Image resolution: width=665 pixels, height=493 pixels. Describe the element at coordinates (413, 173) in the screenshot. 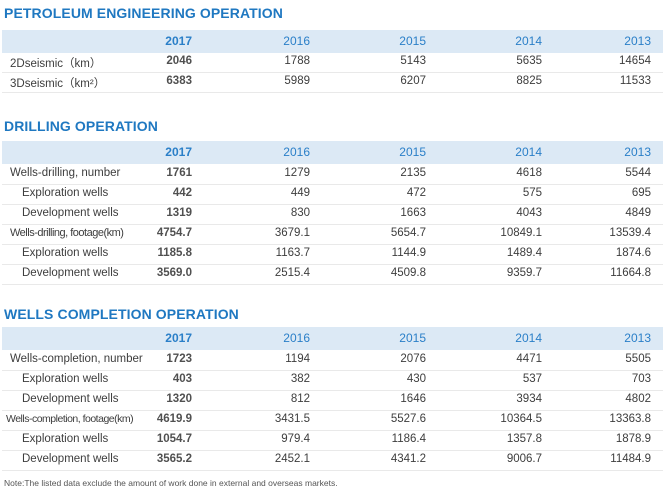

I see `cell-2015: 2135` at that location.